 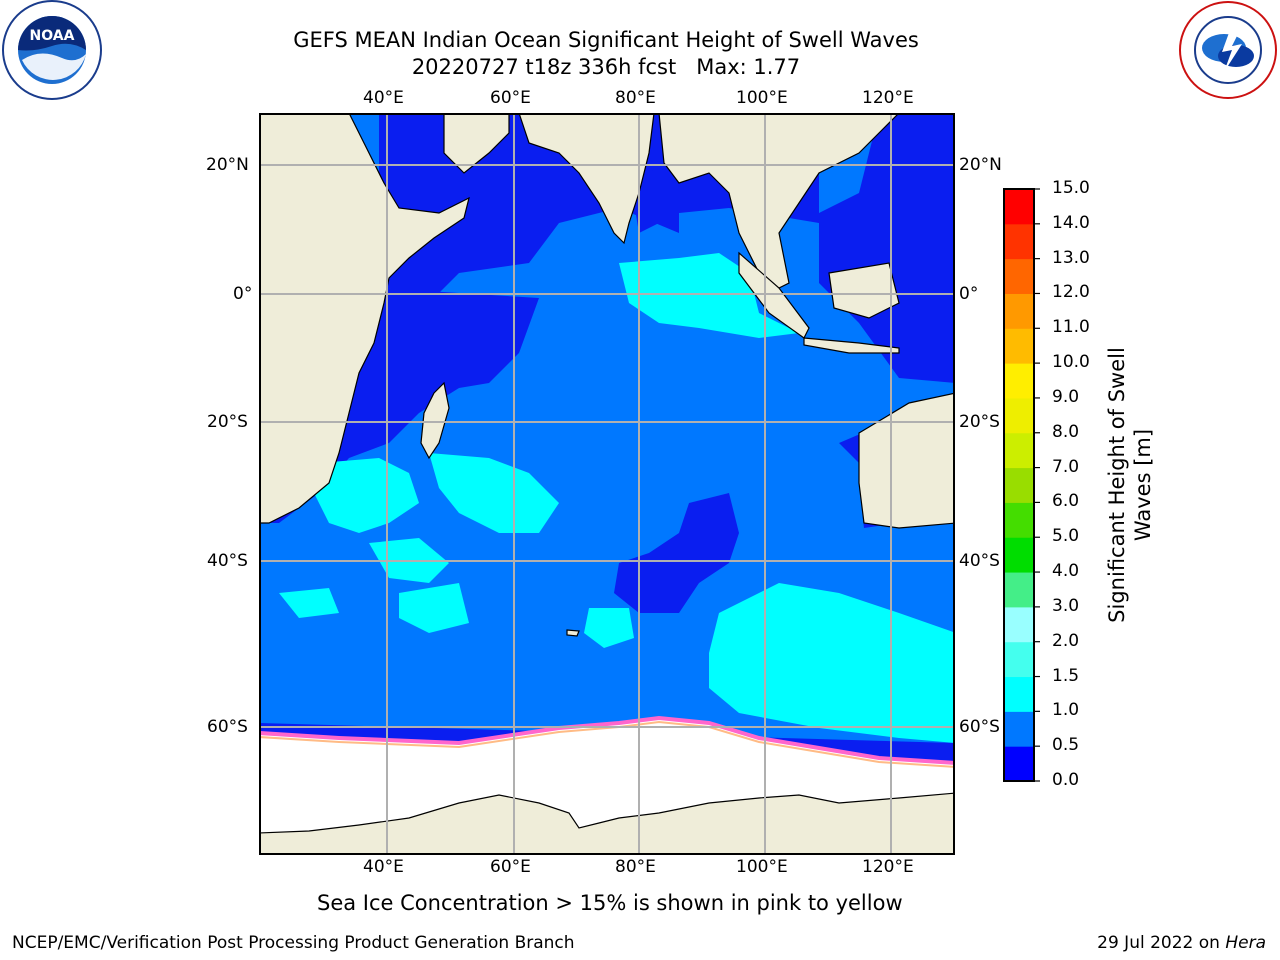 What do you see at coordinates (1245, 943) in the screenshot?
I see `footer-host: Hera` at bounding box center [1245, 943].